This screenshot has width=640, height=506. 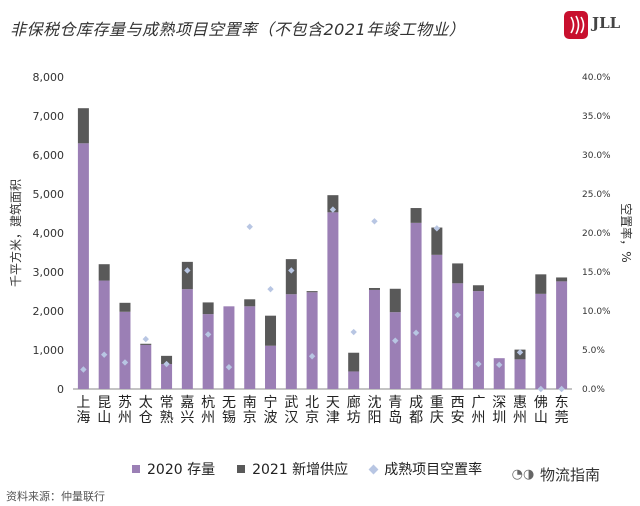 What do you see at coordinates (499, 418) in the screenshot?
I see `x-tick-label: 圳` at bounding box center [499, 418].